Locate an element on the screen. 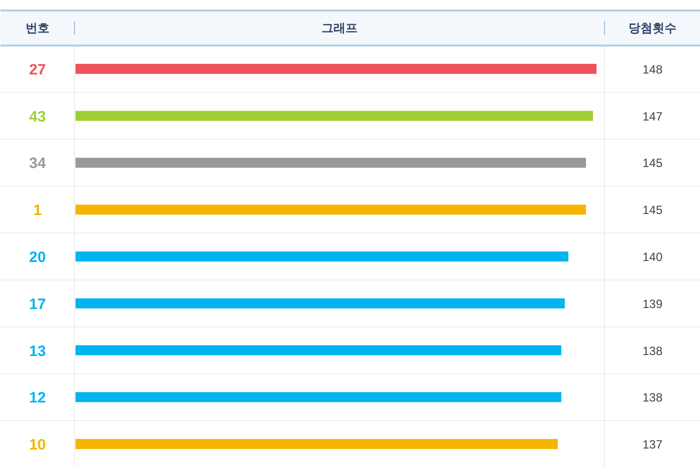  x-axis-title: 당첨횟수 is located at coordinates (652, 27).